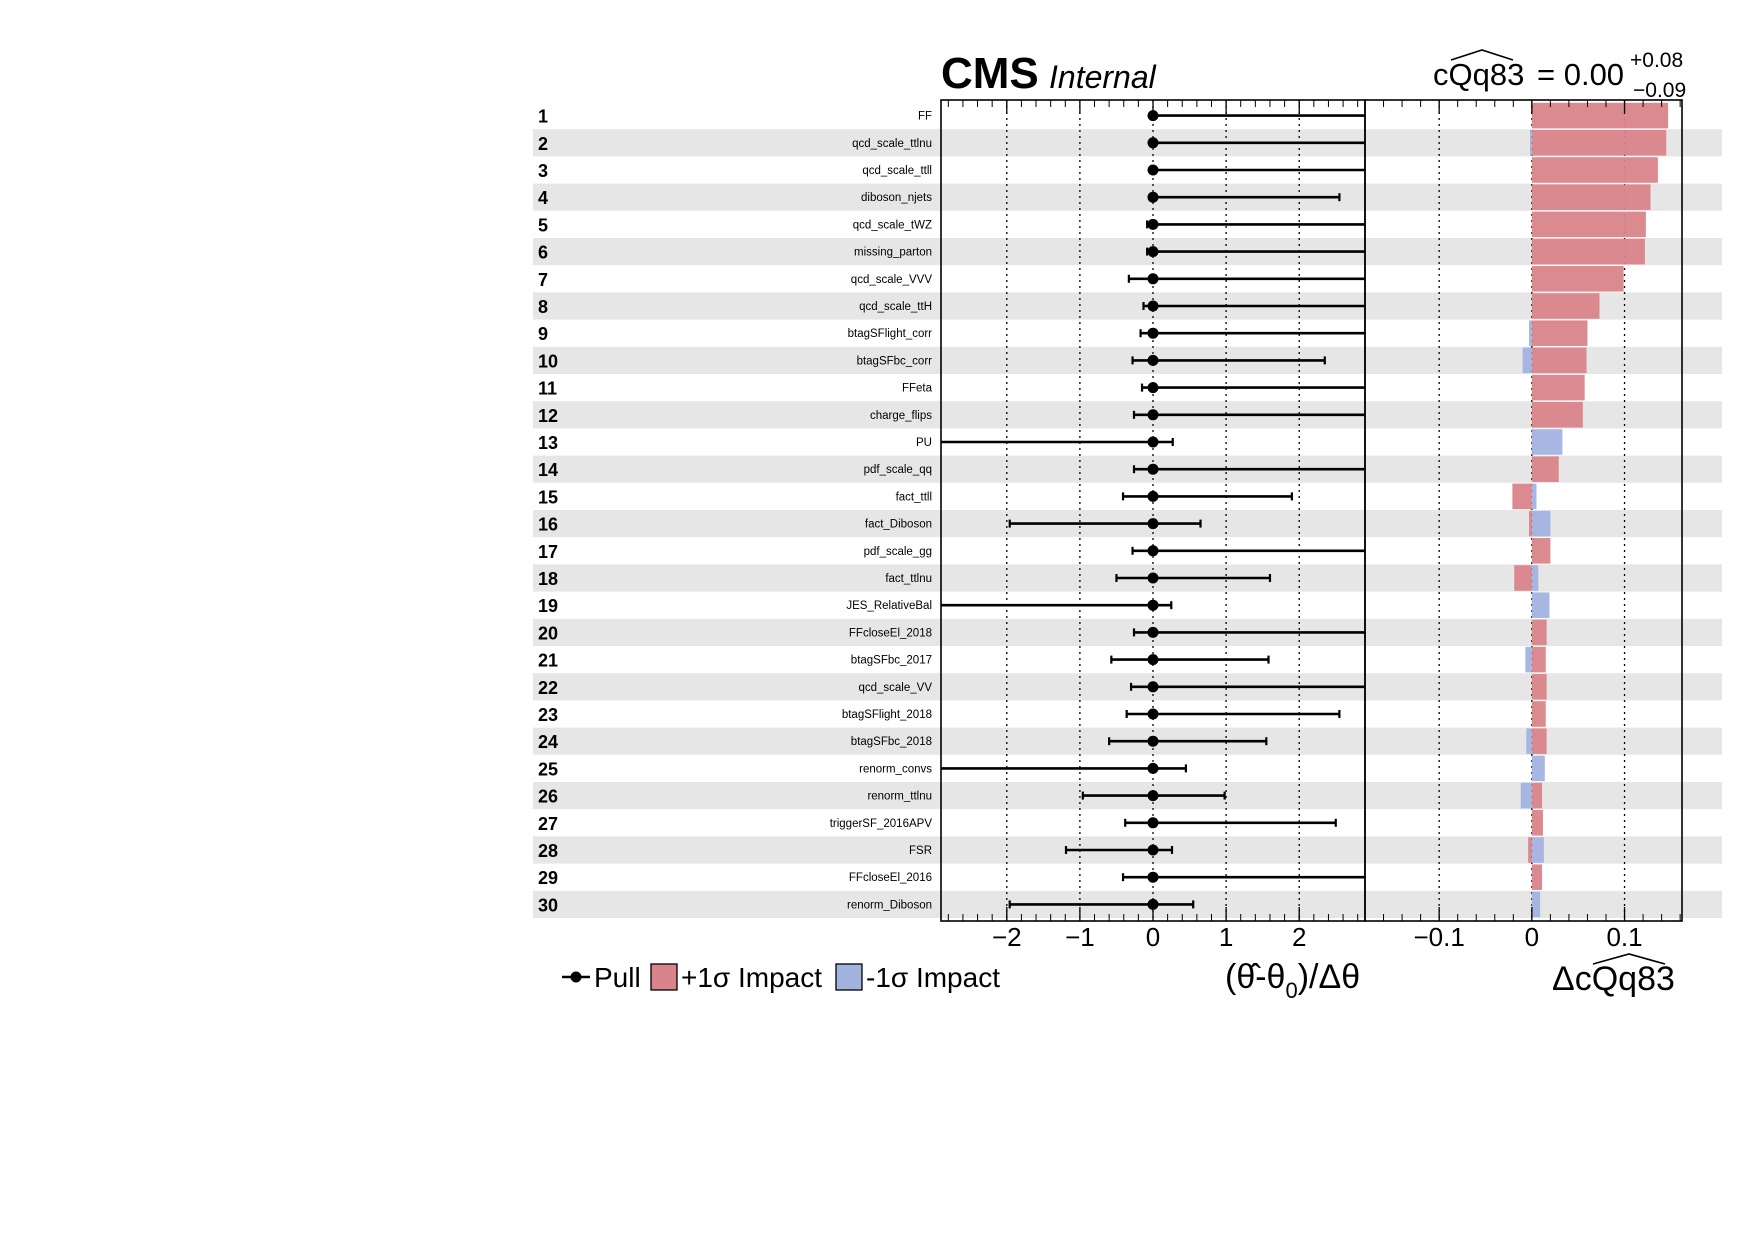 The height and width of the screenshot is (1240, 1755). What do you see at coordinates (895, 361) in the screenshot?
I see `row-param-name: btagSFbc_corr` at bounding box center [895, 361].